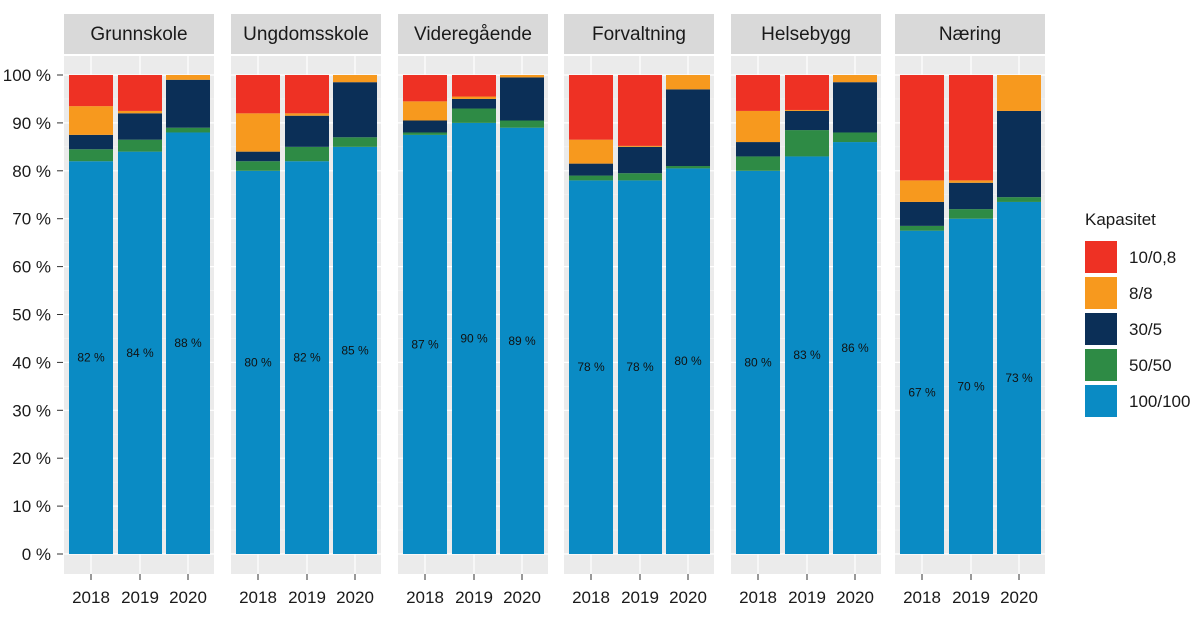 The width and height of the screenshot is (1200, 621). I want to click on legend: Kapasitet 10/0,8 8/8 30/5 50/50 100/100, so click(1137, 313).